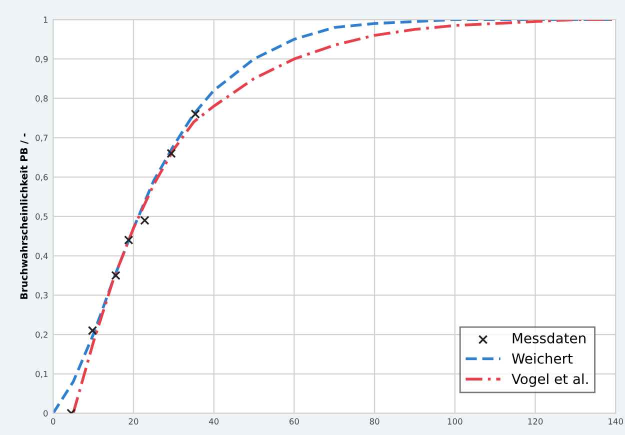  What do you see at coordinates (550, 380) in the screenshot?
I see `legend-label: Vogel et al.` at bounding box center [550, 380].